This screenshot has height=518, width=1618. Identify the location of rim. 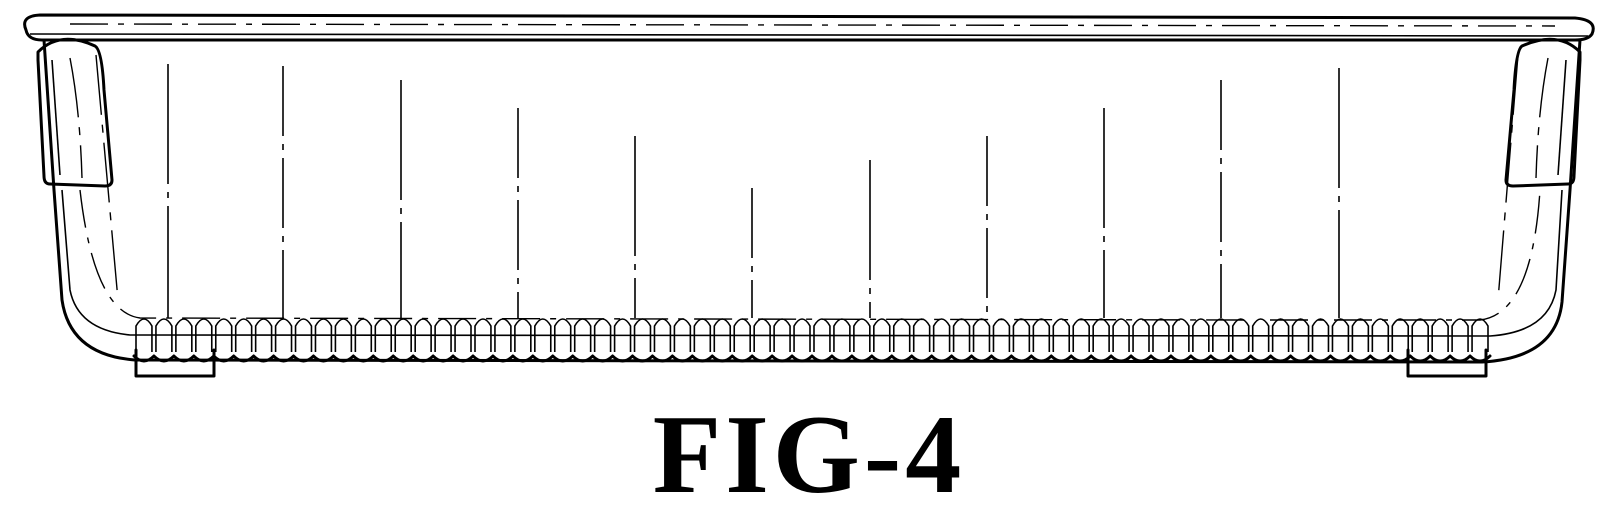
(809, 27).